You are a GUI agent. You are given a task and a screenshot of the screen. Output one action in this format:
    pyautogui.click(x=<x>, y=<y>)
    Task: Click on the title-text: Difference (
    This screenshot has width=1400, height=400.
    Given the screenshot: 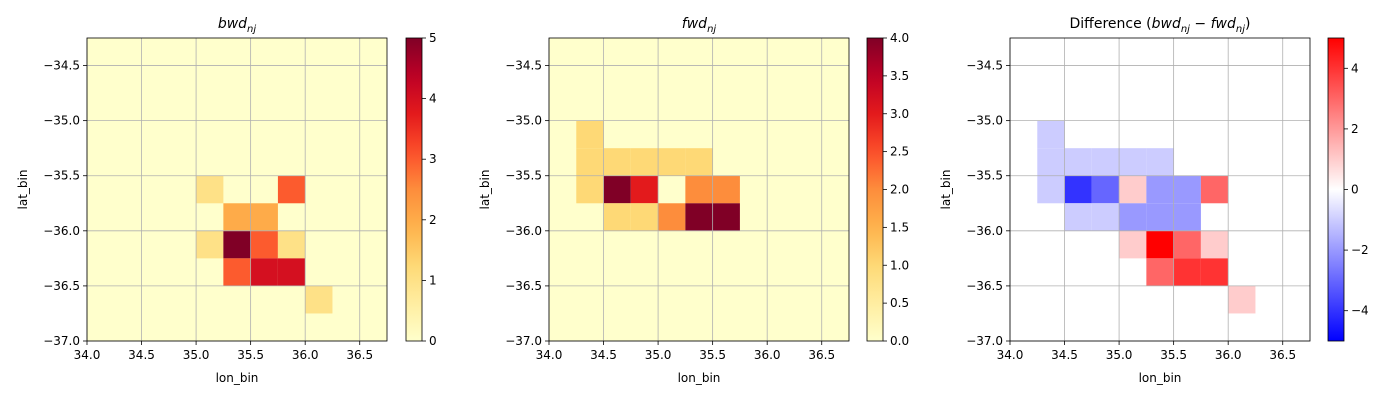 What is the action you would take?
    pyautogui.click(x=1111, y=24)
    